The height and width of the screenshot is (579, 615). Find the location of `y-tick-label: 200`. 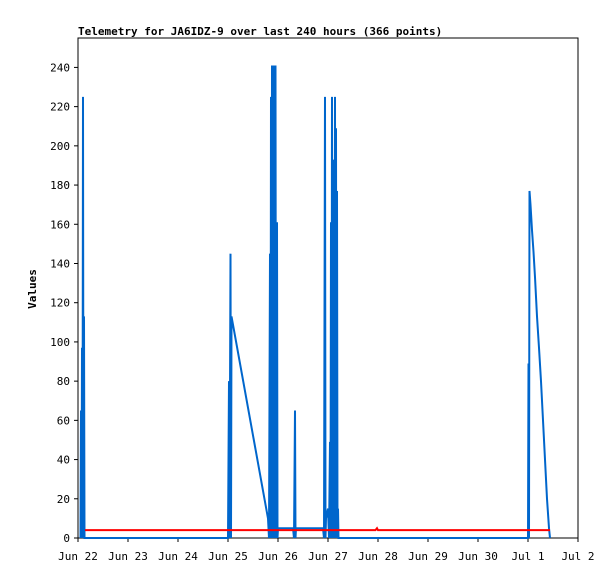

y-tick-label: 200 is located at coordinates (60, 146).